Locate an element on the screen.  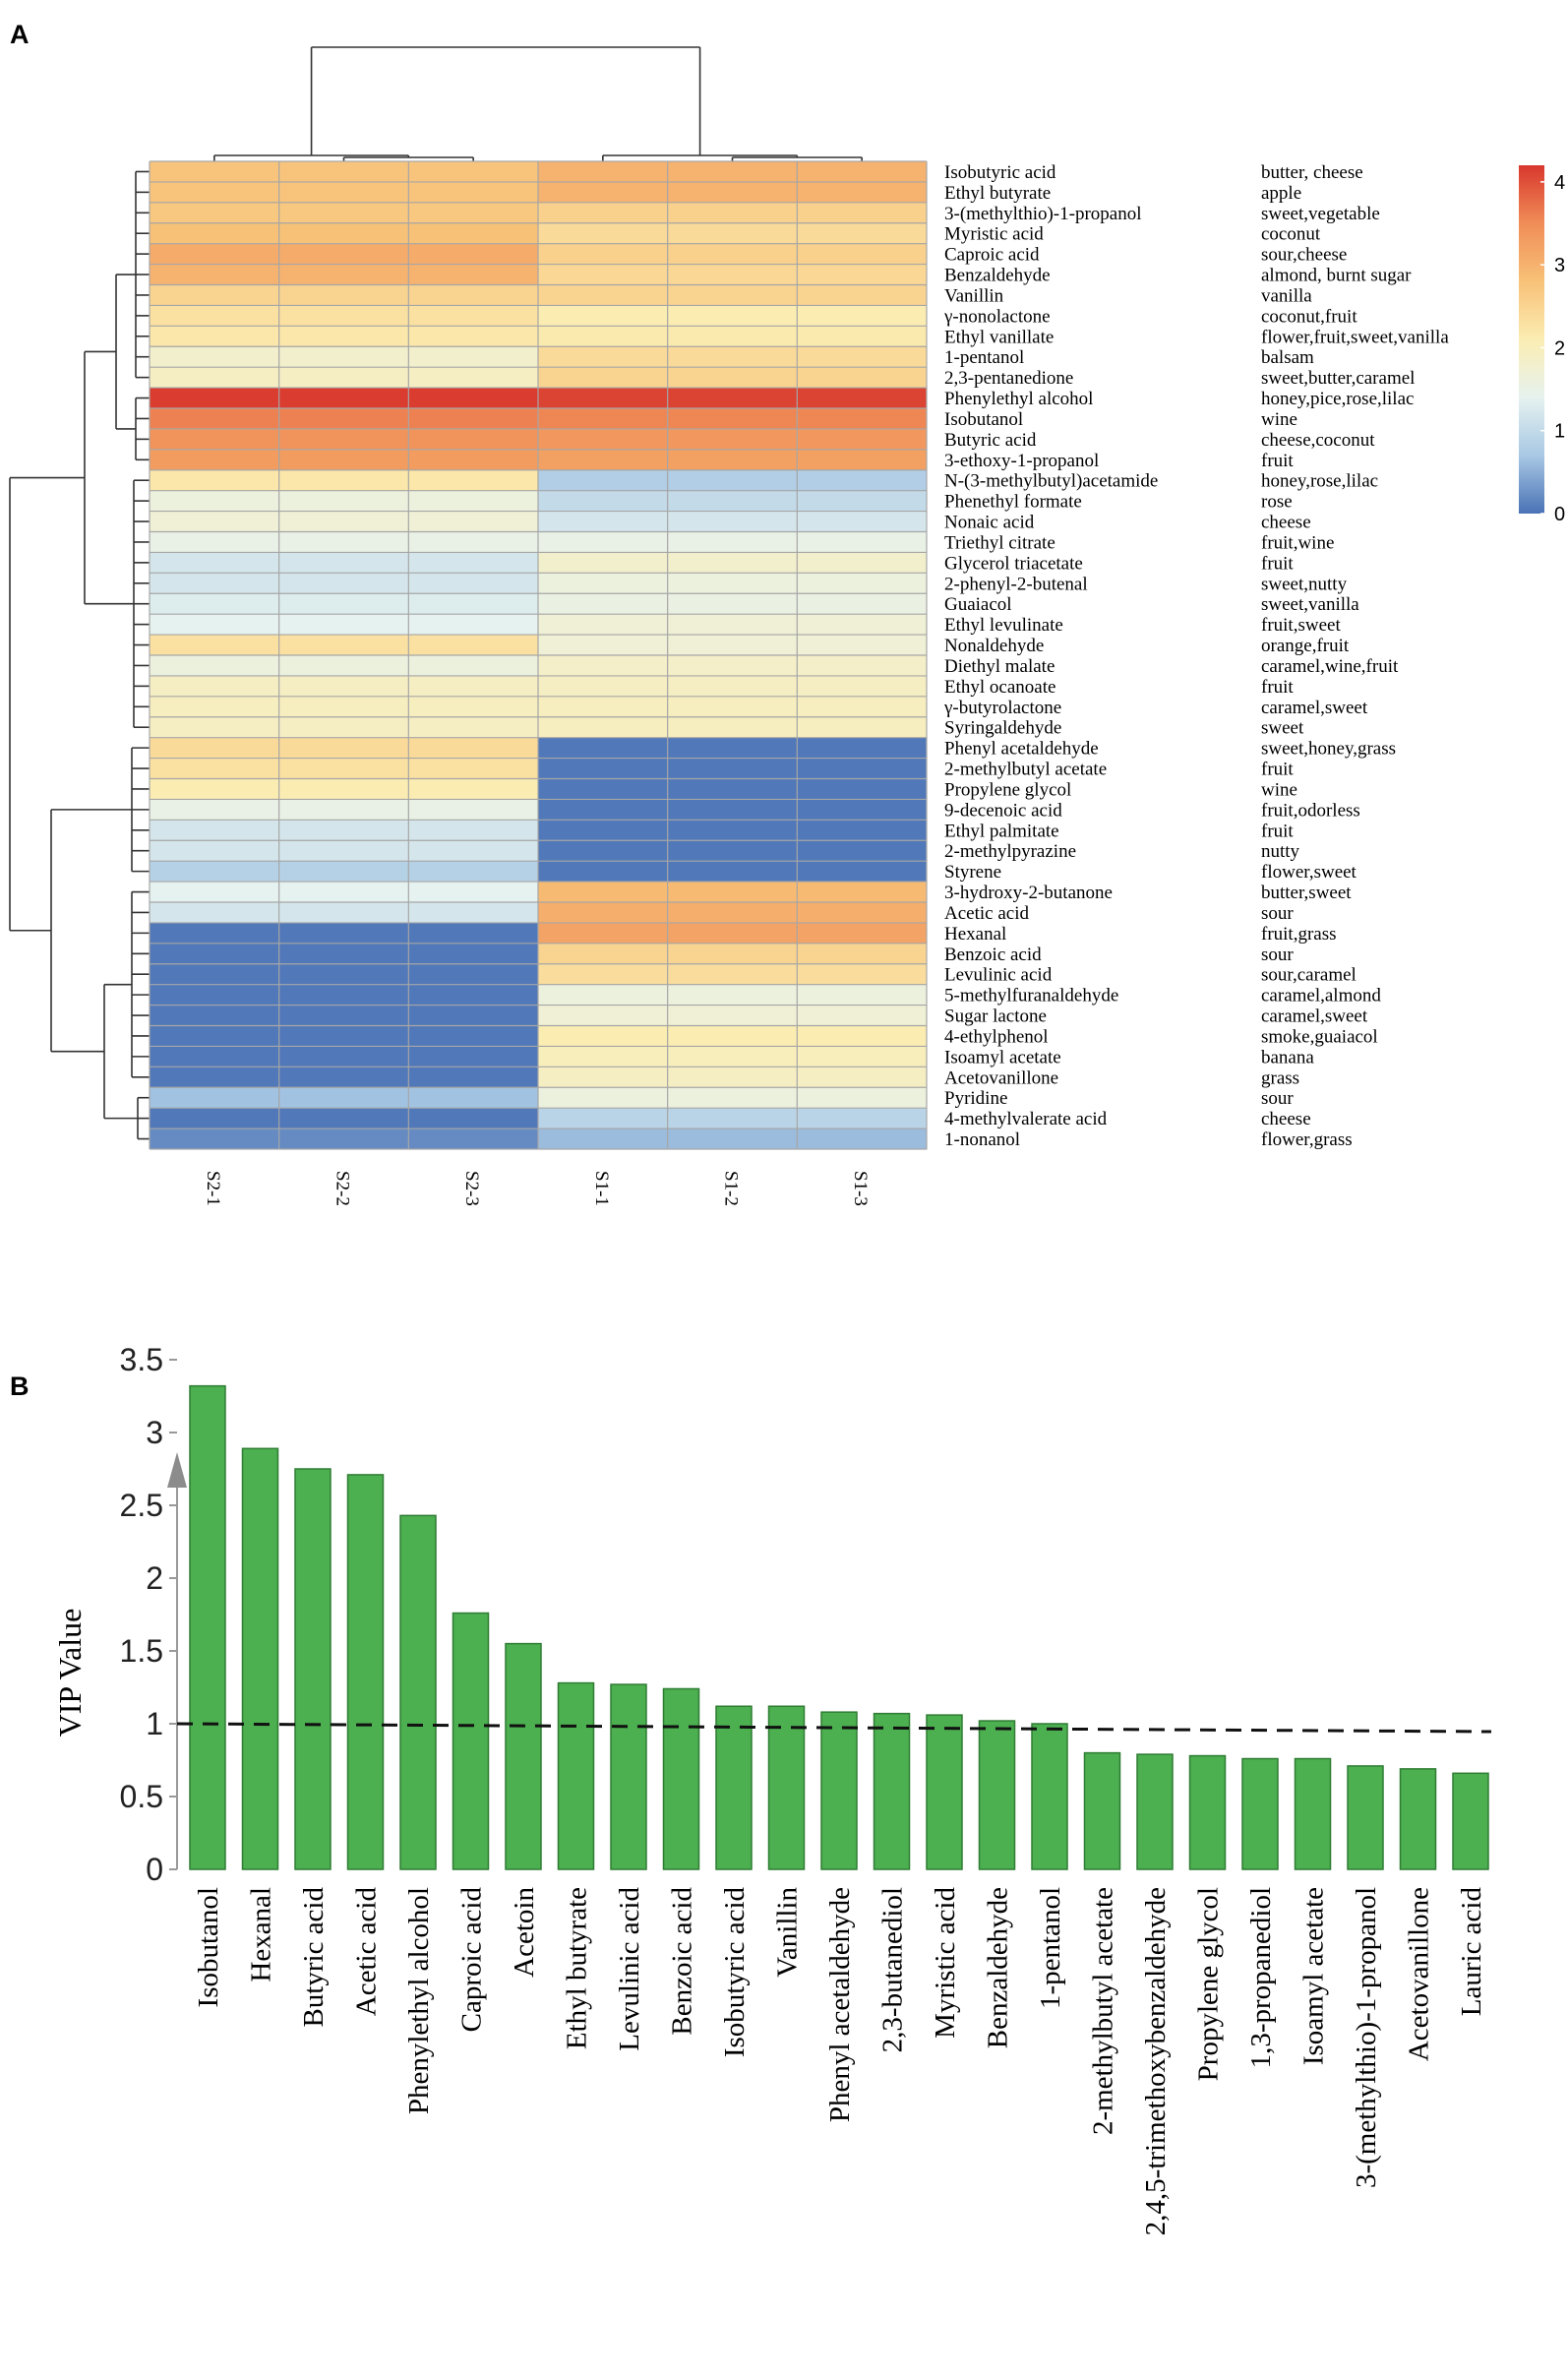
odor-label: cheese is located at coordinates (1286, 523).